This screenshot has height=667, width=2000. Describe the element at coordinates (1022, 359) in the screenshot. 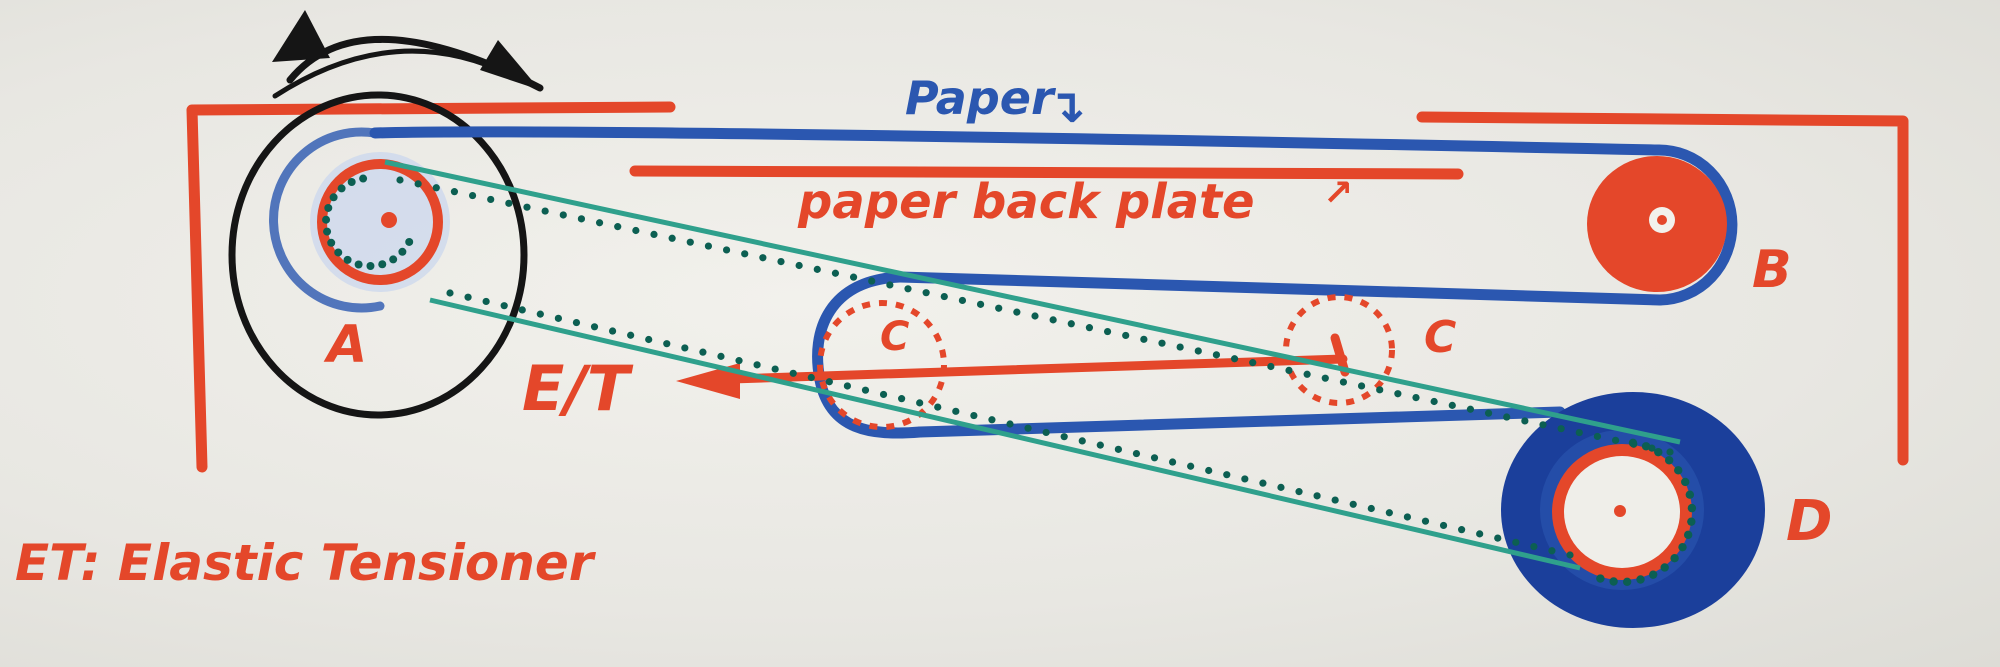

I see `elastic-tensioner-link` at that location.